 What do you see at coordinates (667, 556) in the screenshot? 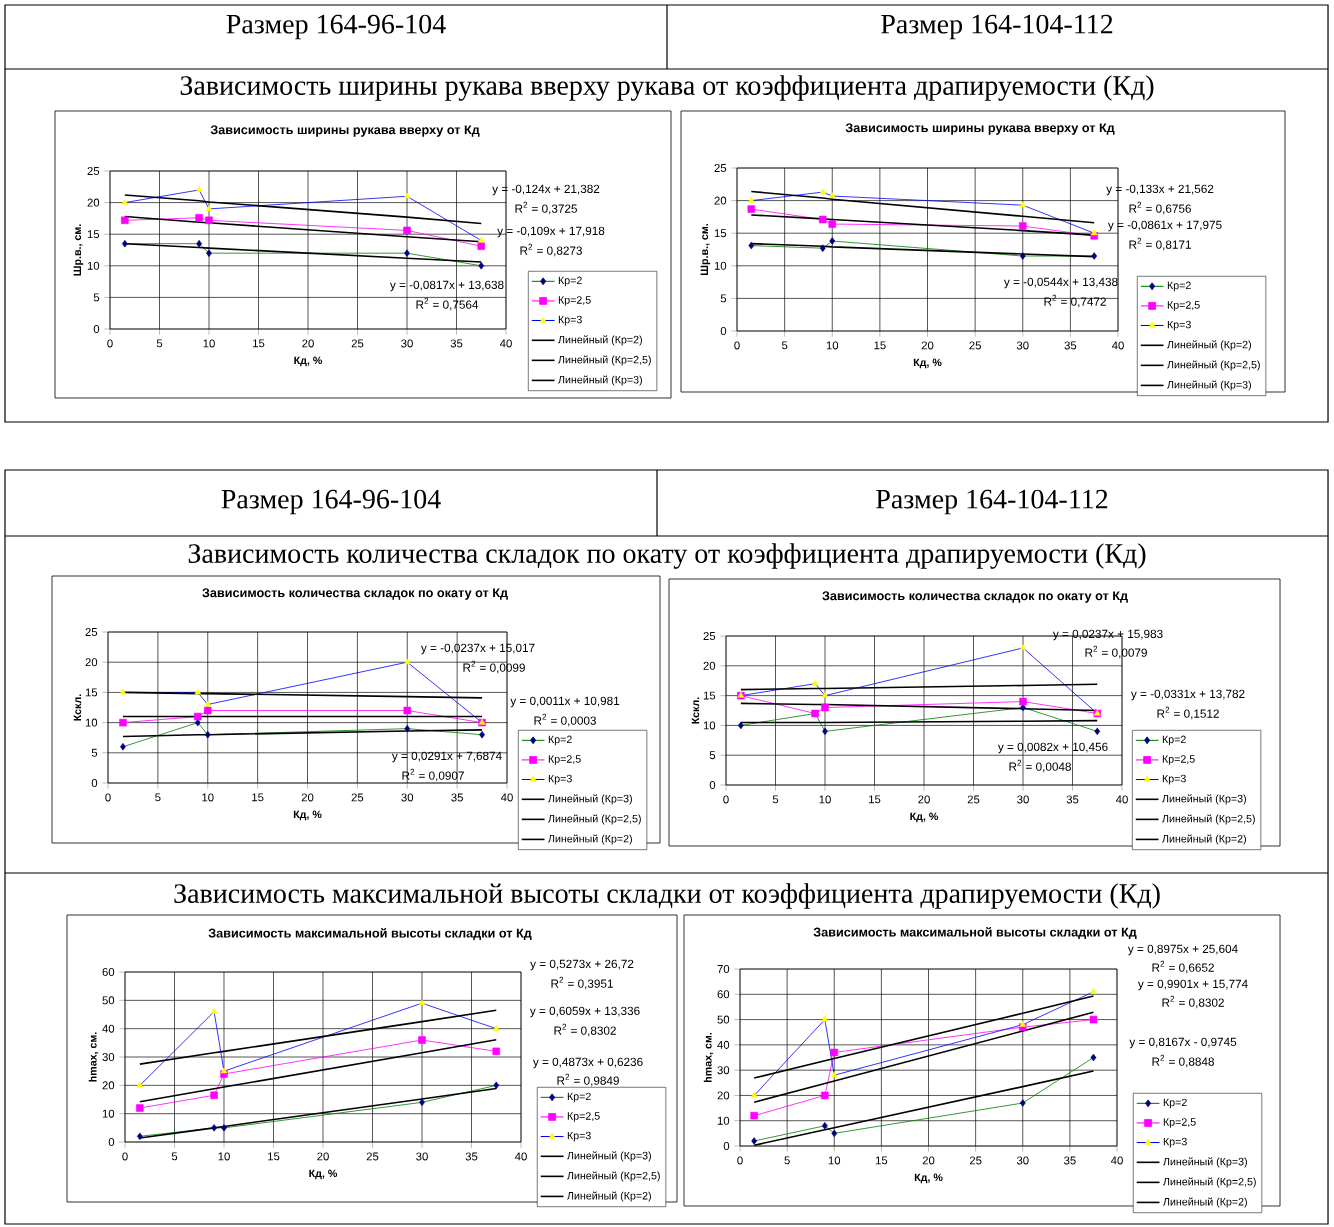
I see `text: Зависимость количества складок по окату от коэффициента драпируемости (Кд)` at bounding box center [667, 556].